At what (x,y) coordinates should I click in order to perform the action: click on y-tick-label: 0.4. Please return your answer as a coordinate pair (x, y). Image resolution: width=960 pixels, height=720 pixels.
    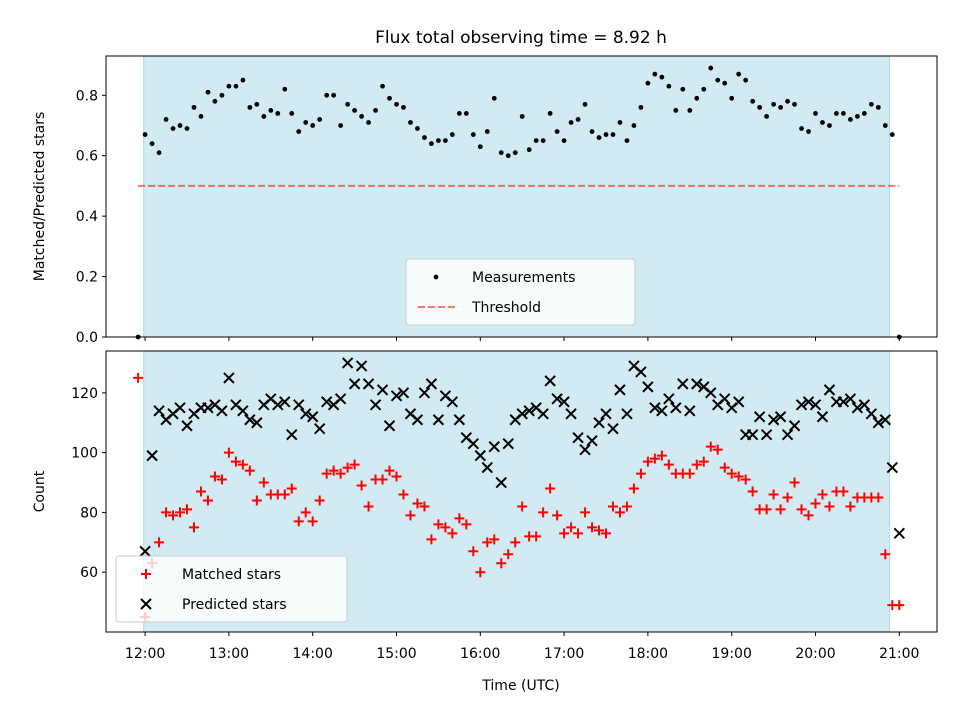
    Looking at the image, I should click on (87, 217).